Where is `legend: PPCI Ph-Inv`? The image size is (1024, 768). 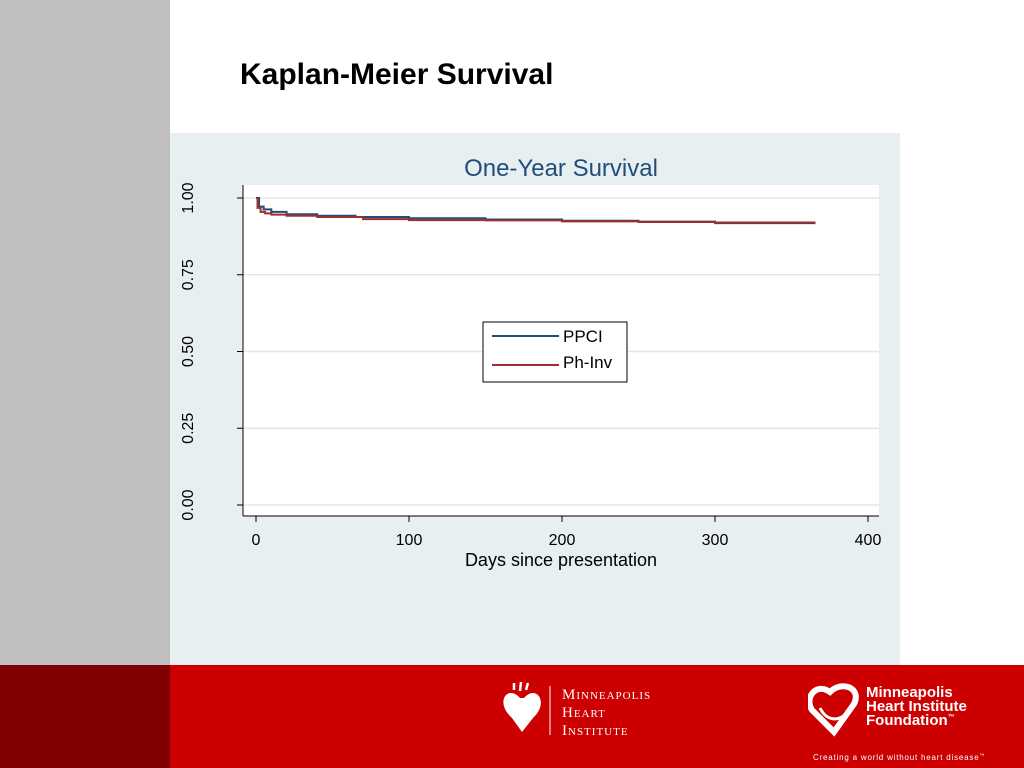
legend: PPCI Ph-Inv is located at coordinates (555, 352).